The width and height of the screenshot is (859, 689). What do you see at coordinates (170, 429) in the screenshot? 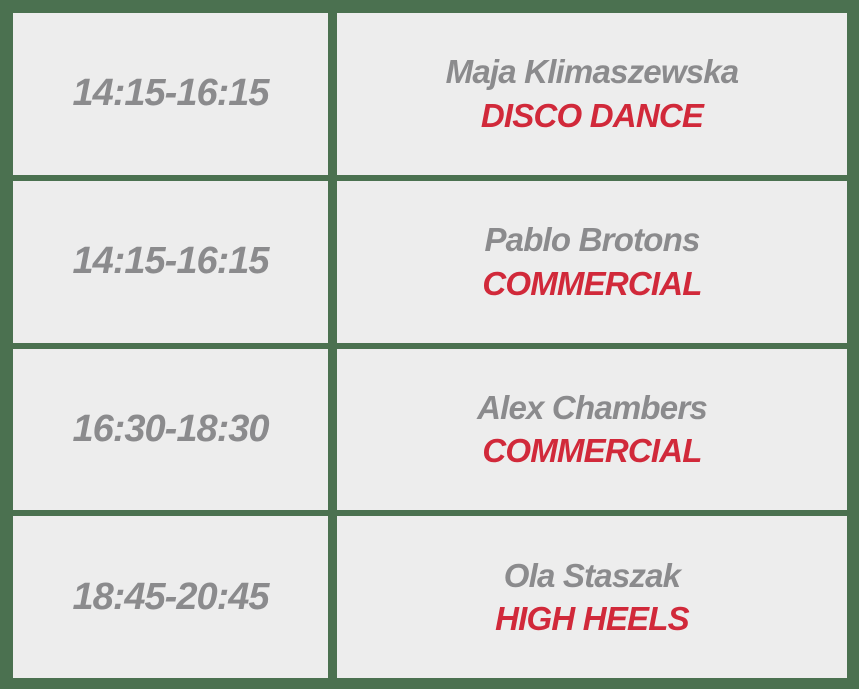
I see `time-cell: 16:30-18:30` at bounding box center [170, 429].